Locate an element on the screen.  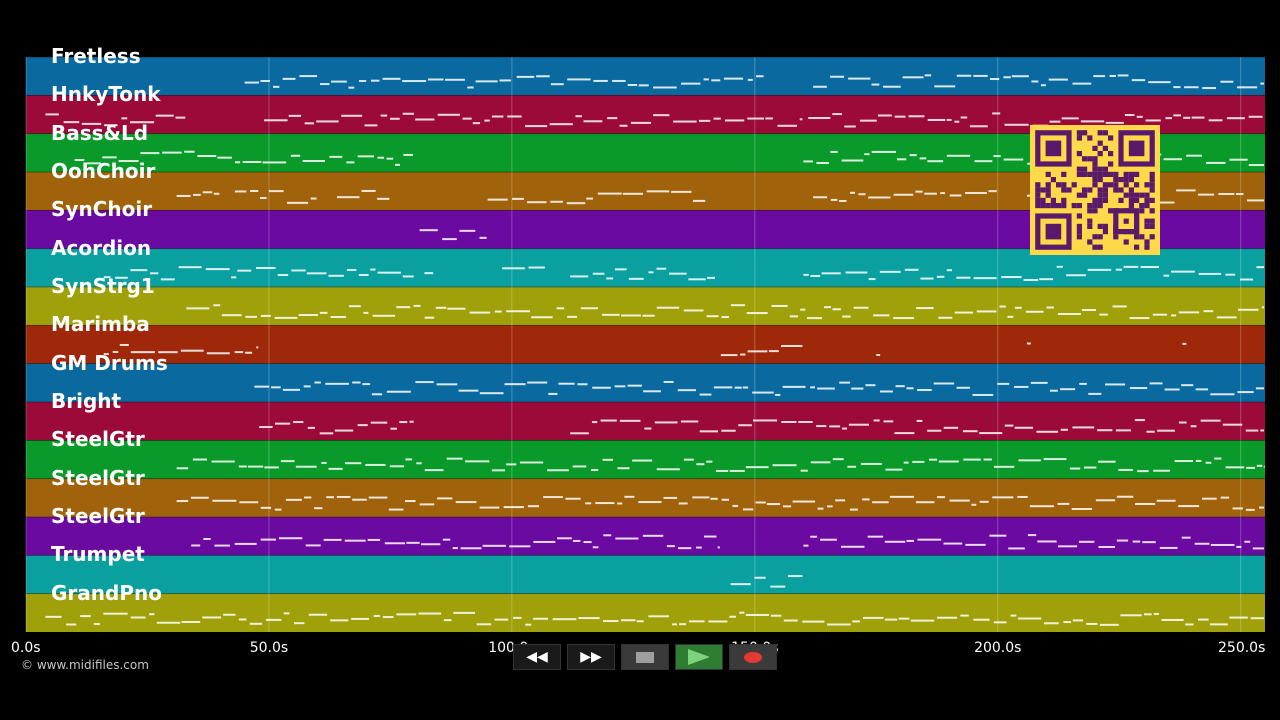
track-label: Fretless is located at coordinates (96, 56).